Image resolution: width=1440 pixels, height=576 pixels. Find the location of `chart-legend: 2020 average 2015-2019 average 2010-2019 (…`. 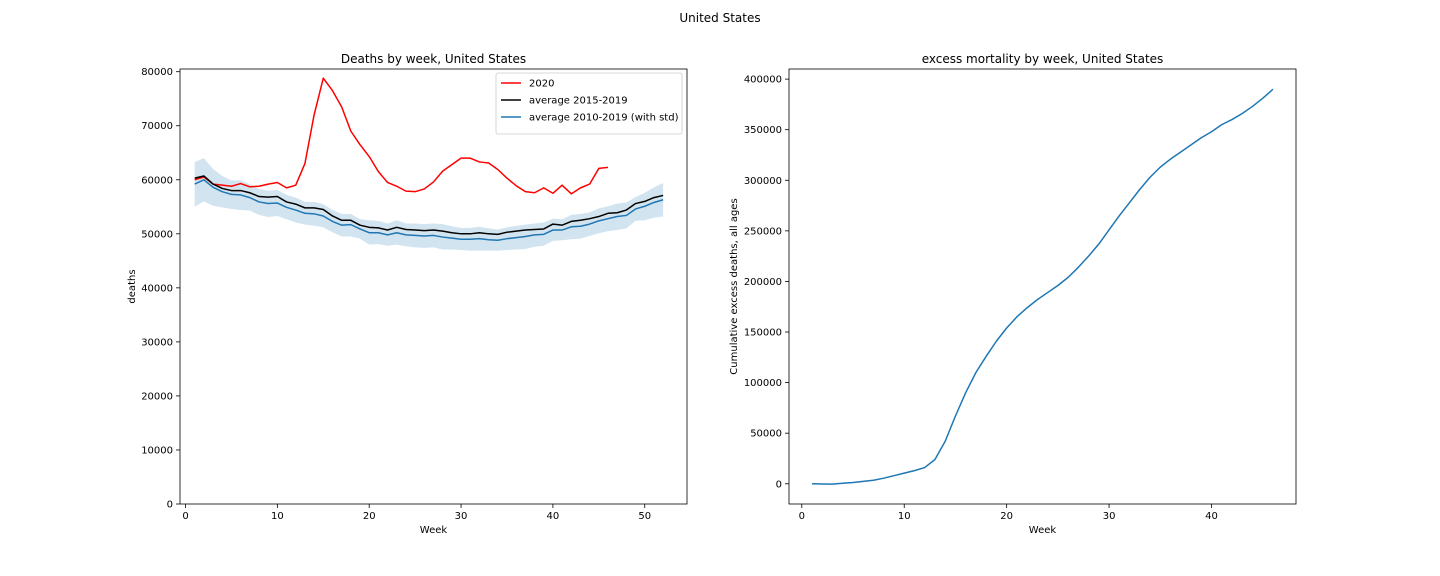

chart-legend: 2020 average 2015-2019 average 2010-2019 (… is located at coordinates (589, 103).